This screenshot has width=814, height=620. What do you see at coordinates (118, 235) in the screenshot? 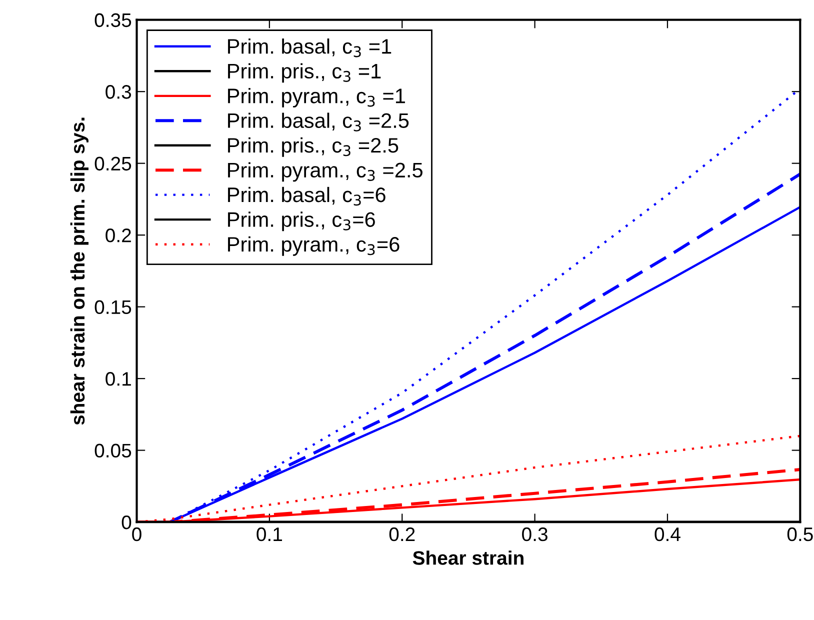
I see `y-tick-label: 0.2` at bounding box center [118, 235].